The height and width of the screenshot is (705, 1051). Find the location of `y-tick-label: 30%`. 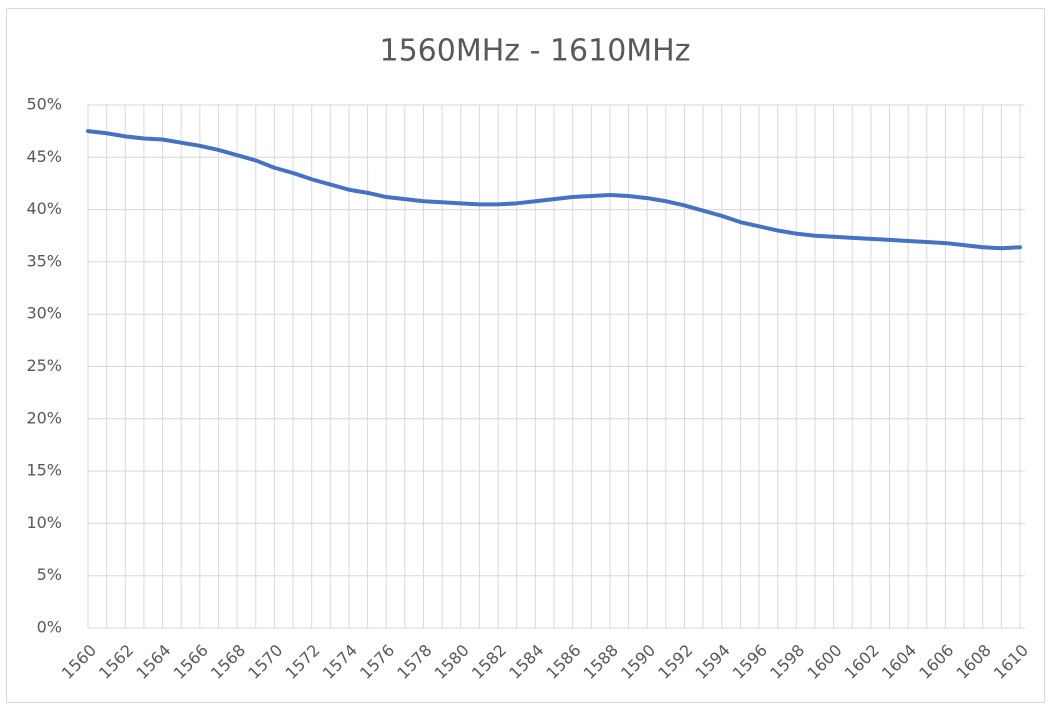

y-tick-label: 30% is located at coordinates (44, 313).